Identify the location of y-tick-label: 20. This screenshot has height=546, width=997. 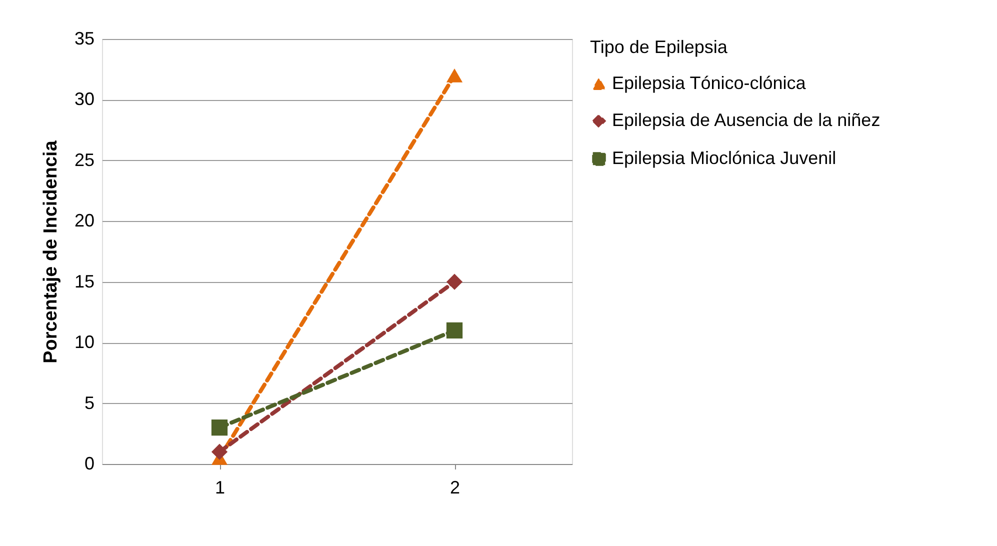
(84, 220).